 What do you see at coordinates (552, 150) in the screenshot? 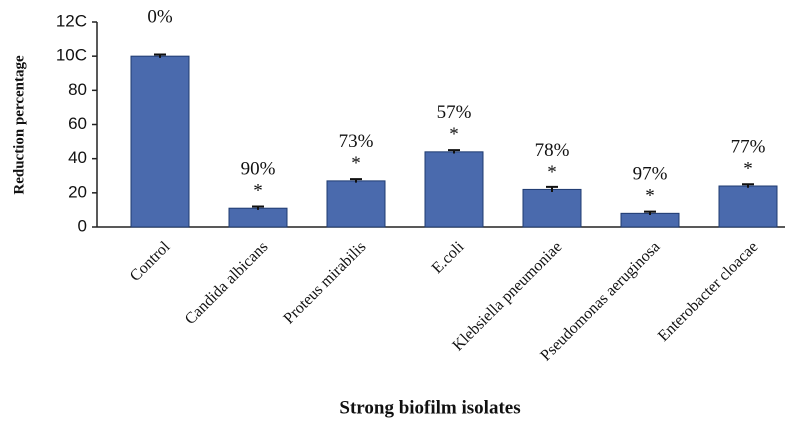
I see `reduction-label: 78%` at bounding box center [552, 150].